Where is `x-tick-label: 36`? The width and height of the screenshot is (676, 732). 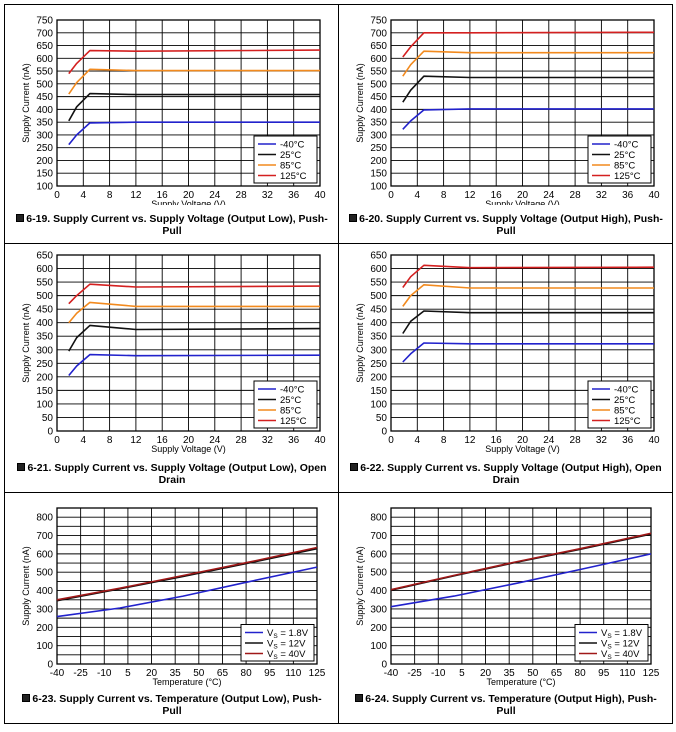
x-tick-label: 36 is located at coordinates (294, 195).